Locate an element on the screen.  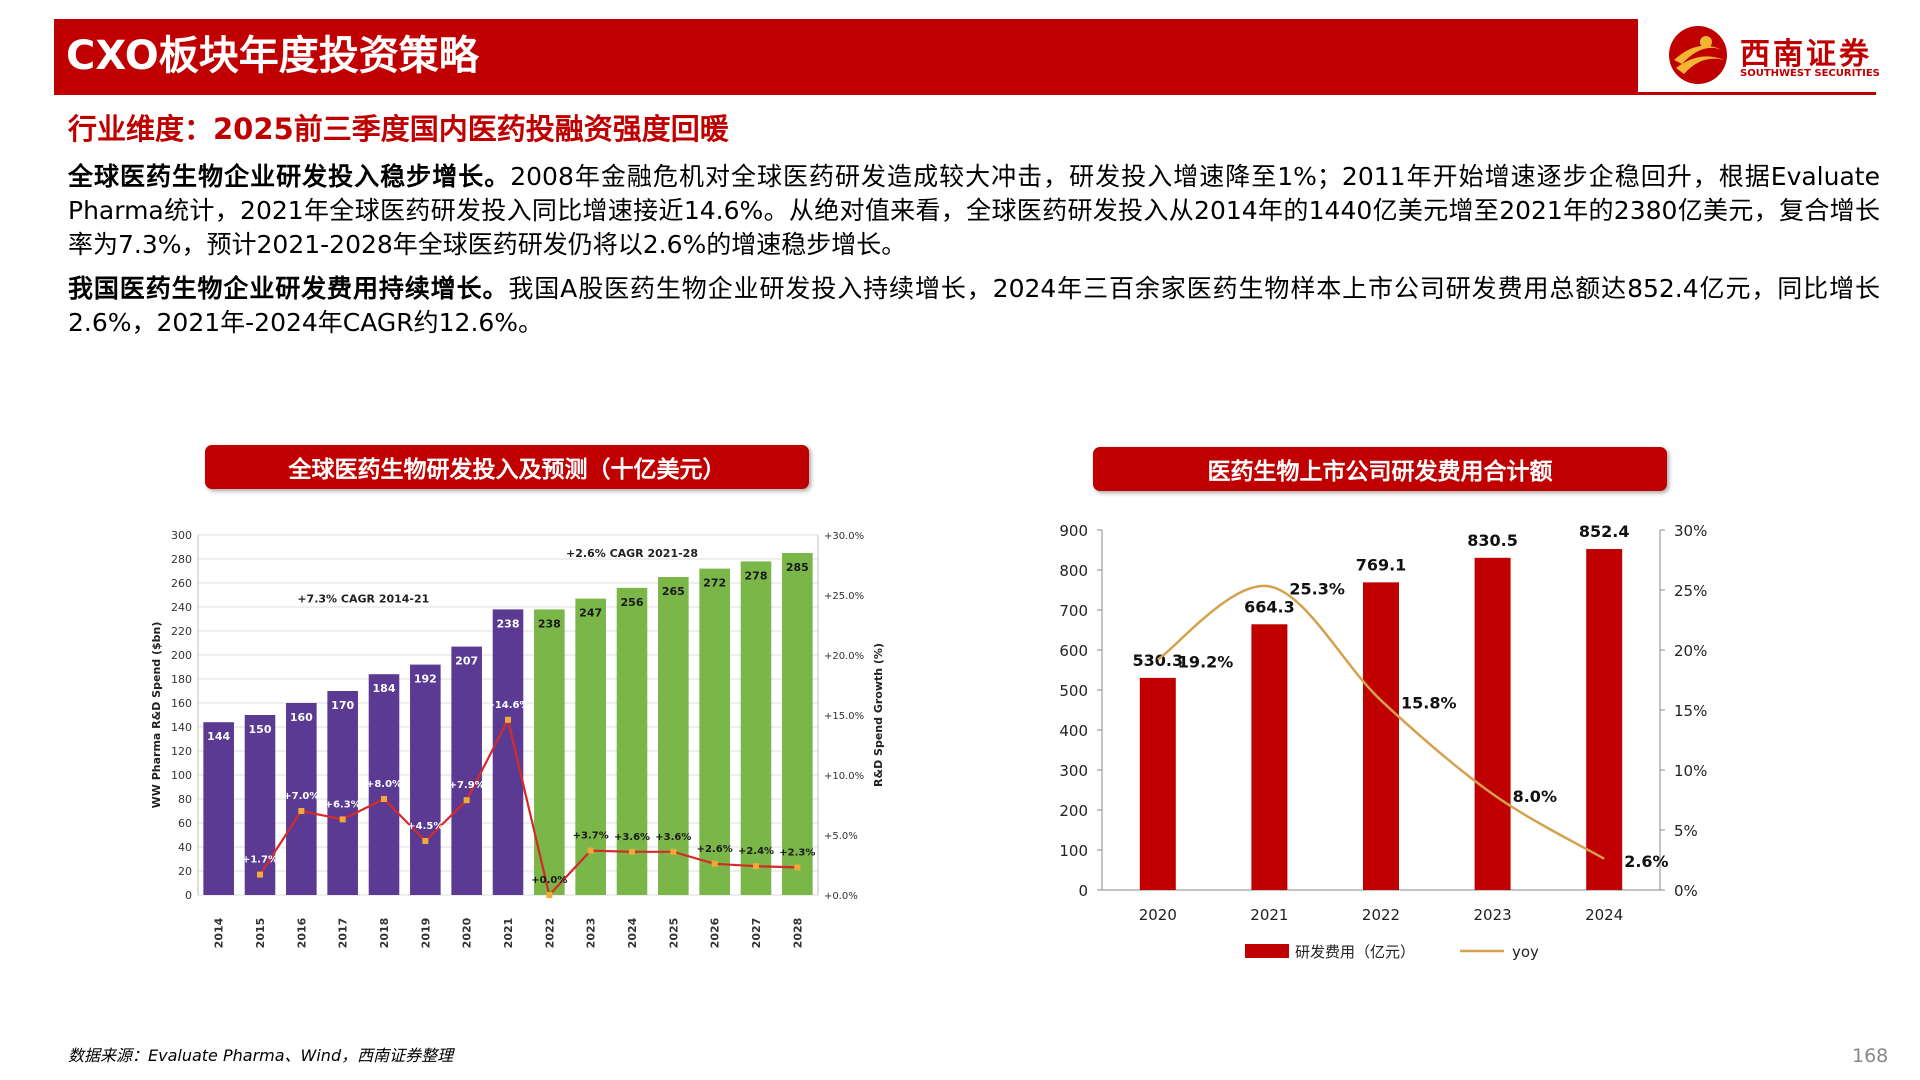
chart2-ytick-label: 900 is located at coordinates (1073, 531).